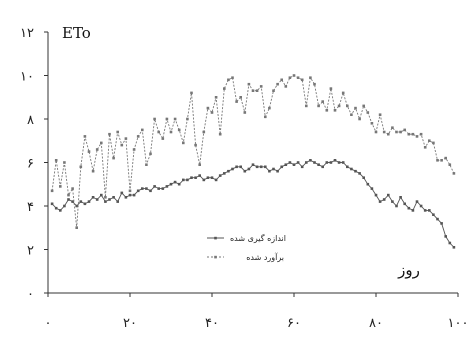 This screenshot has width=470, height=343. What do you see at coordinates (458, 323) in the screenshot?
I see `x-tick-label: ۱۰۰` at bounding box center [458, 323].